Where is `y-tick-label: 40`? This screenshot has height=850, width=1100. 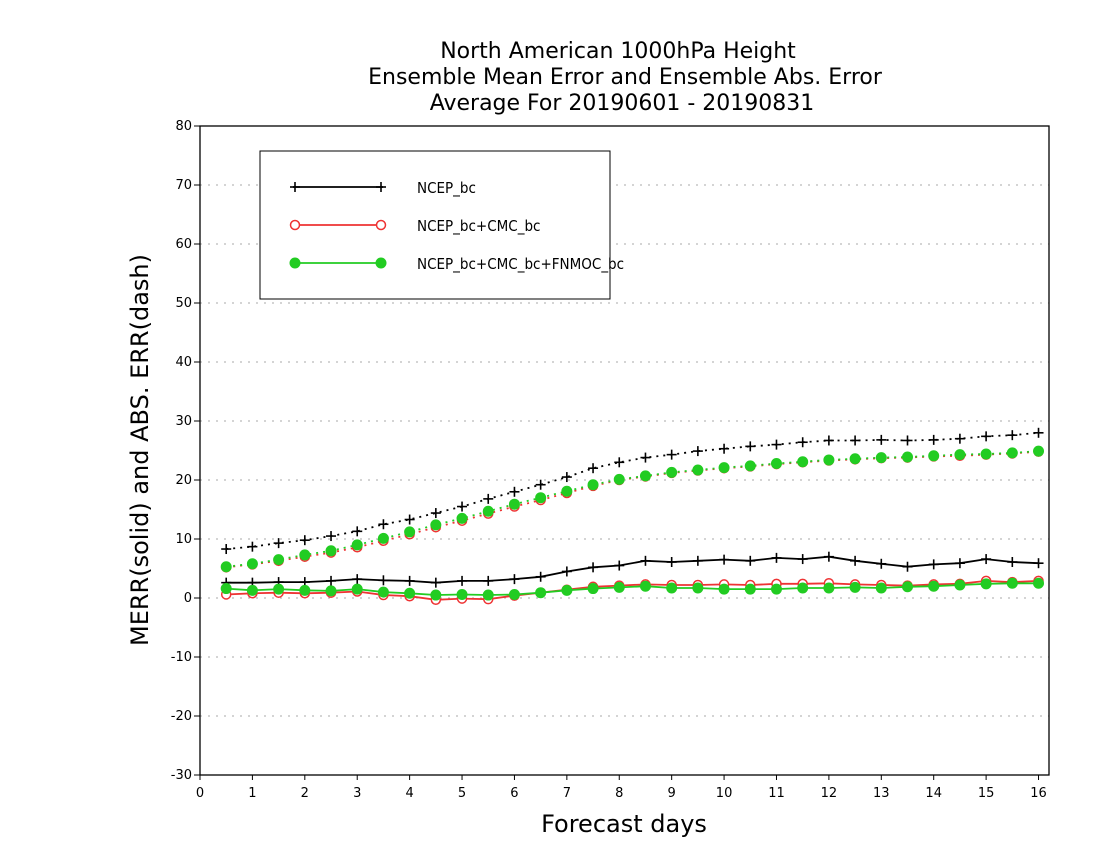
y-tick-label: 40 is located at coordinates (183, 362).